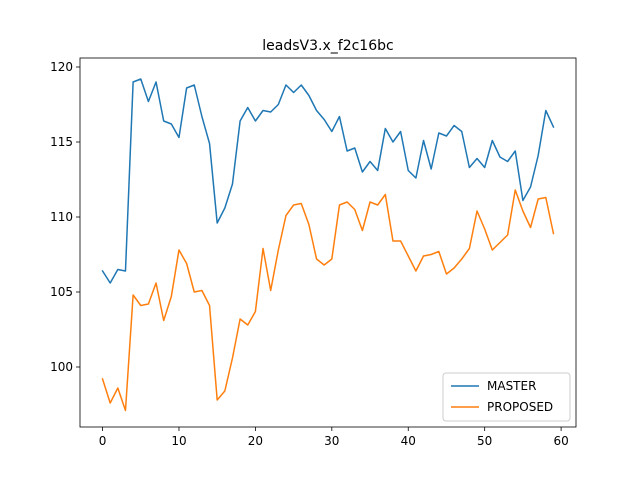 This screenshot has width=640, height=485. What do you see at coordinates (408, 441) in the screenshot?
I see `x-tick-label: 40` at bounding box center [408, 441].